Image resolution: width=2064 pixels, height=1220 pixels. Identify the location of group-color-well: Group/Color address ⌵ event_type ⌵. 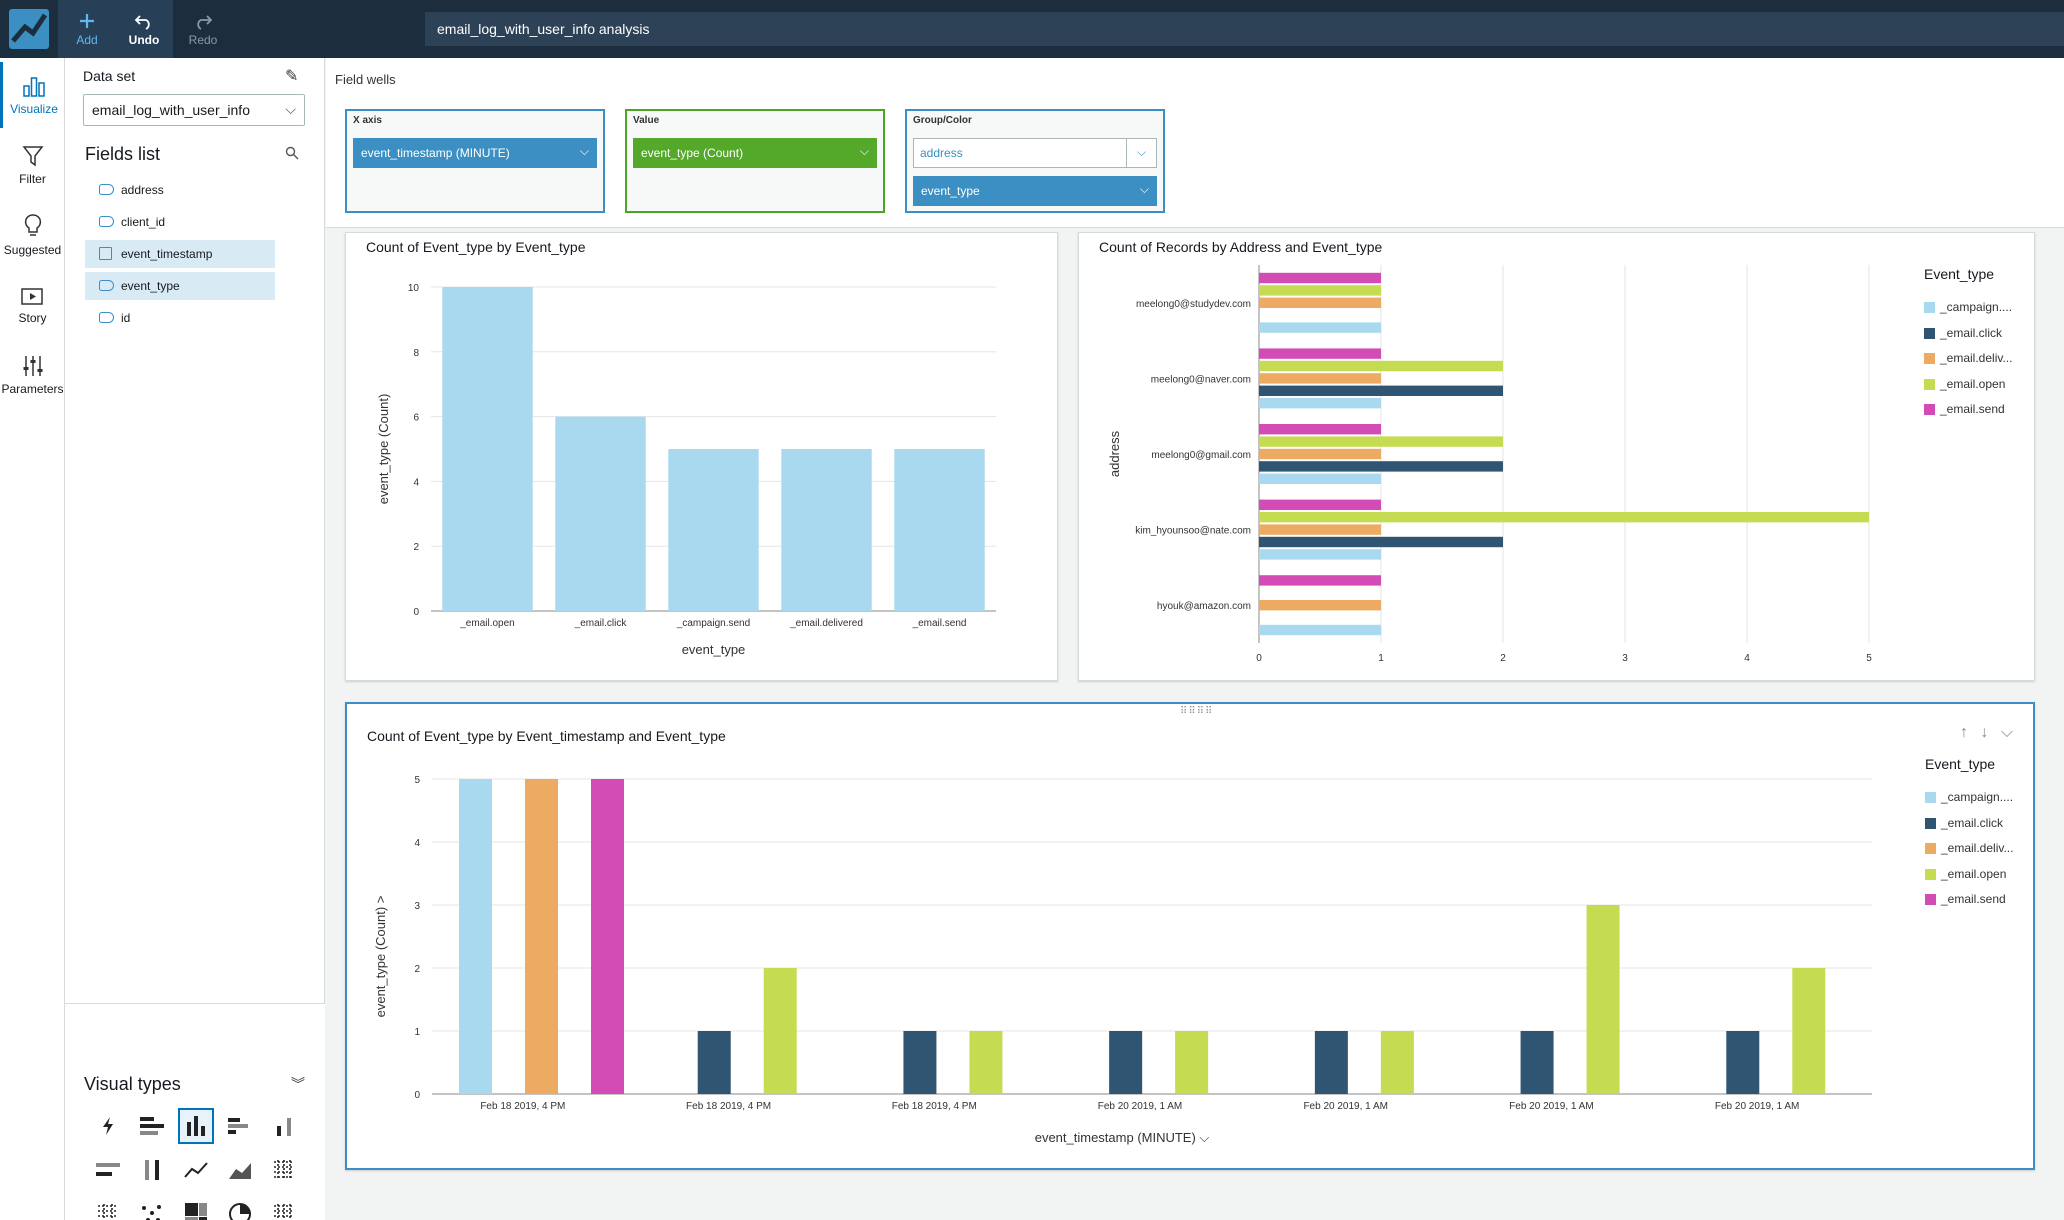
(1035, 161).